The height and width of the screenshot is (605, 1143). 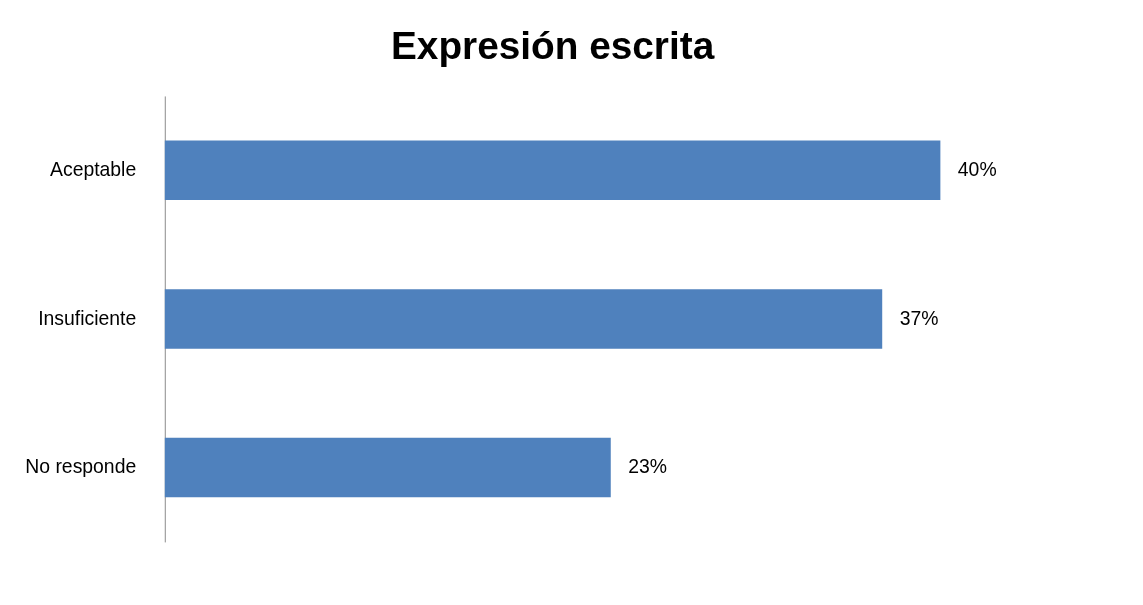 What do you see at coordinates (93, 169) in the screenshot?
I see `y-tick-label: Aceptable` at bounding box center [93, 169].